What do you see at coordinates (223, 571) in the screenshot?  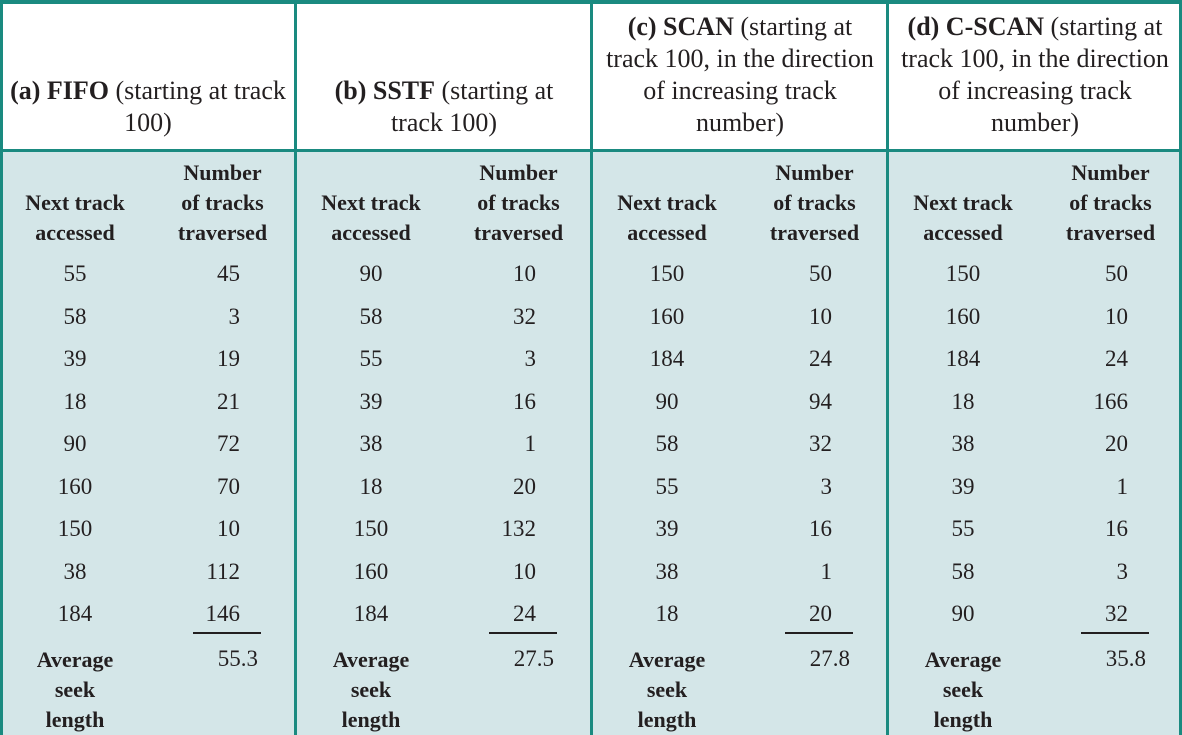 I see `cell-tracks-traversed: 112` at bounding box center [223, 571].